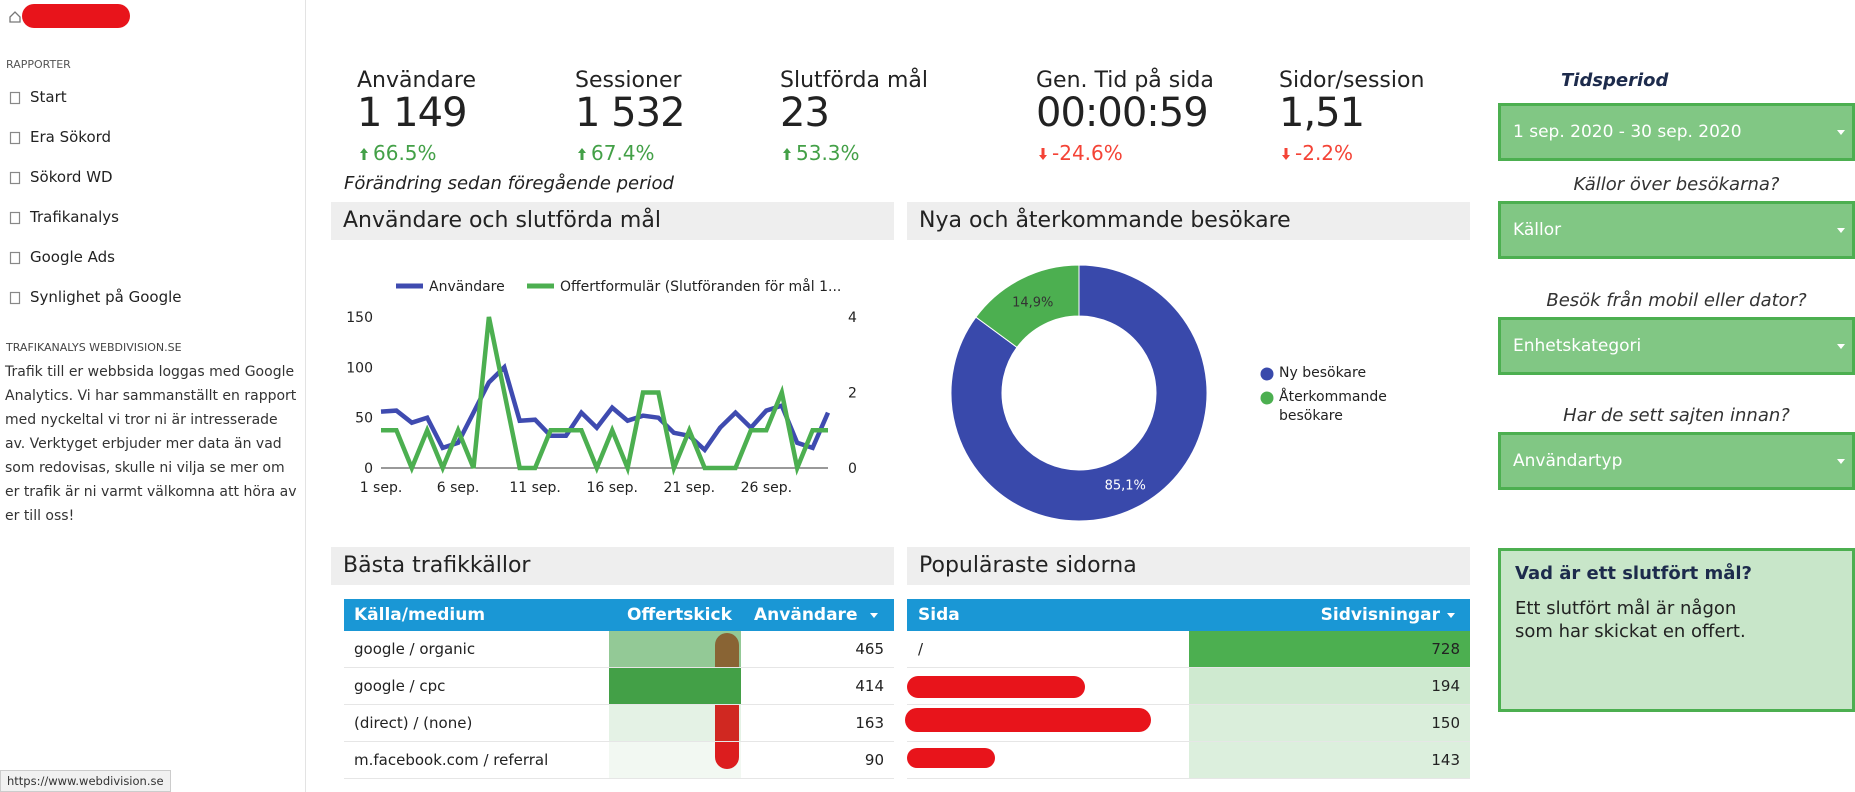 The height and width of the screenshot is (792, 1855). Describe the element at coordinates (359, 368) in the screenshot. I see `y-tick-label: 100` at that location.